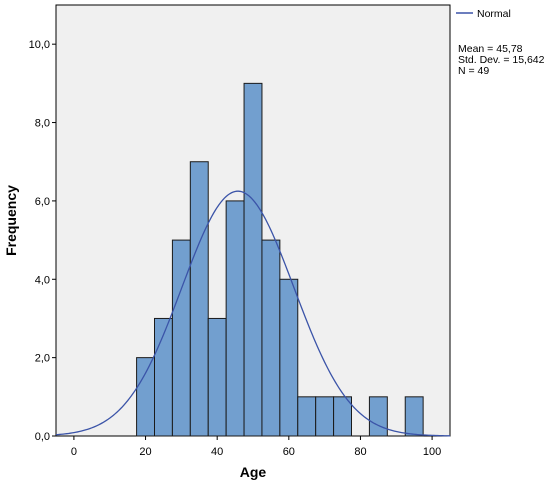 This screenshot has height=490, width=550. What do you see at coordinates (473, 71) in the screenshot?
I see `stats-n: N = 49` at bounding box center [473, 71].